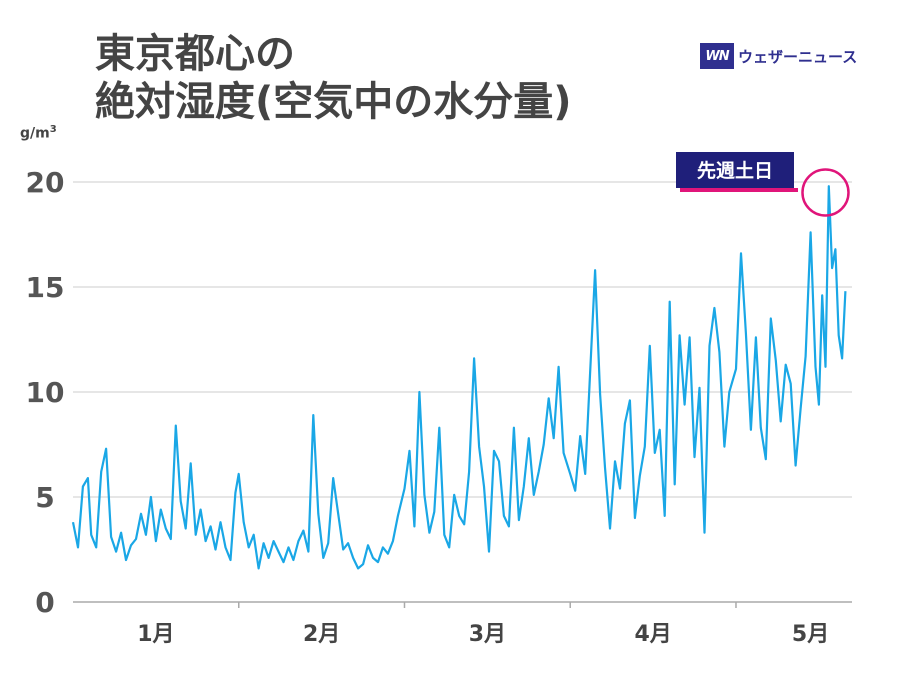  I want to click on brand-name: ウェザーニュース, so click(798, 56).